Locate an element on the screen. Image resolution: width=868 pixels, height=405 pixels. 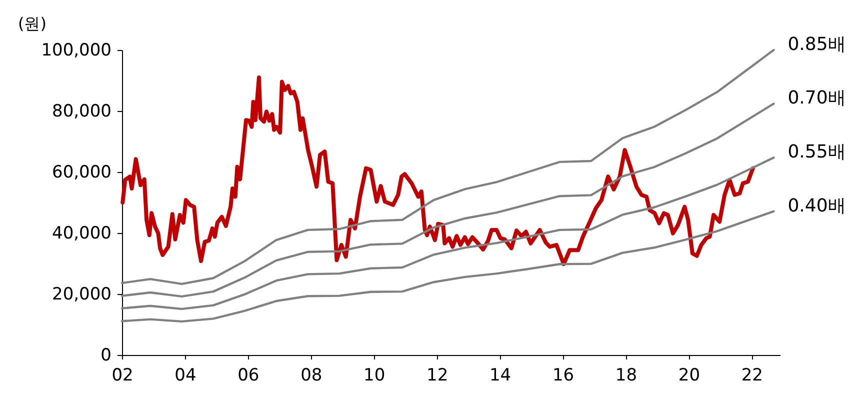
x-tick-label: 14 is located at coordinates (500, 376).